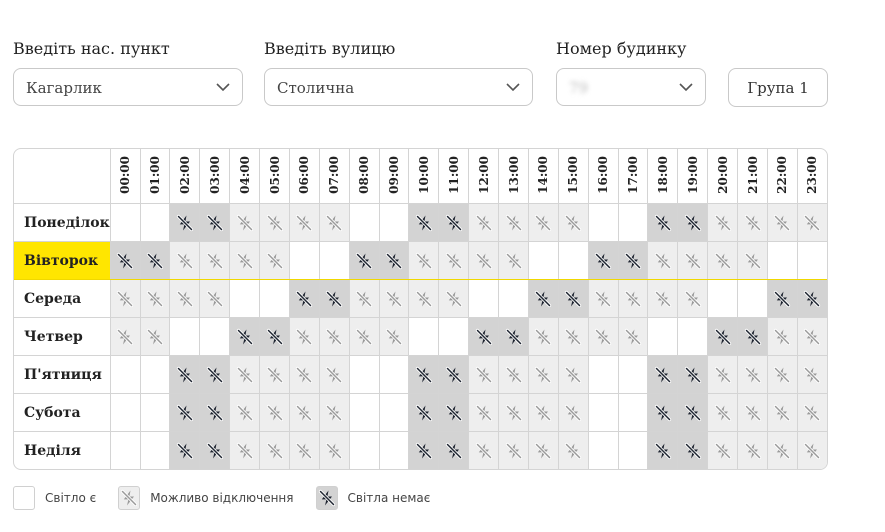 This screenshot has height=532, width=885. What do you see at coordinates (129, 498) in the screenshot?
I see `legend-maybe-swatch` at bounding box center [129, 498].